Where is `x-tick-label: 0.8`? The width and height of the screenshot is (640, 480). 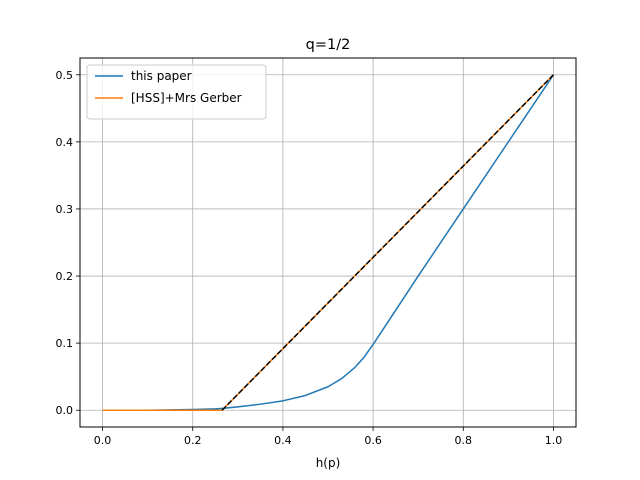
x-tick-label: 0.8 is located at coordinates (464, 440).